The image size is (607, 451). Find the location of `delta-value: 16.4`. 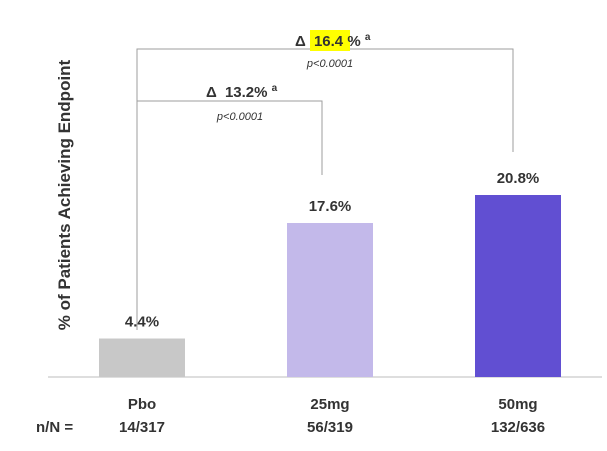

delta-value: 16.4 is located at coordinates (329, 41).